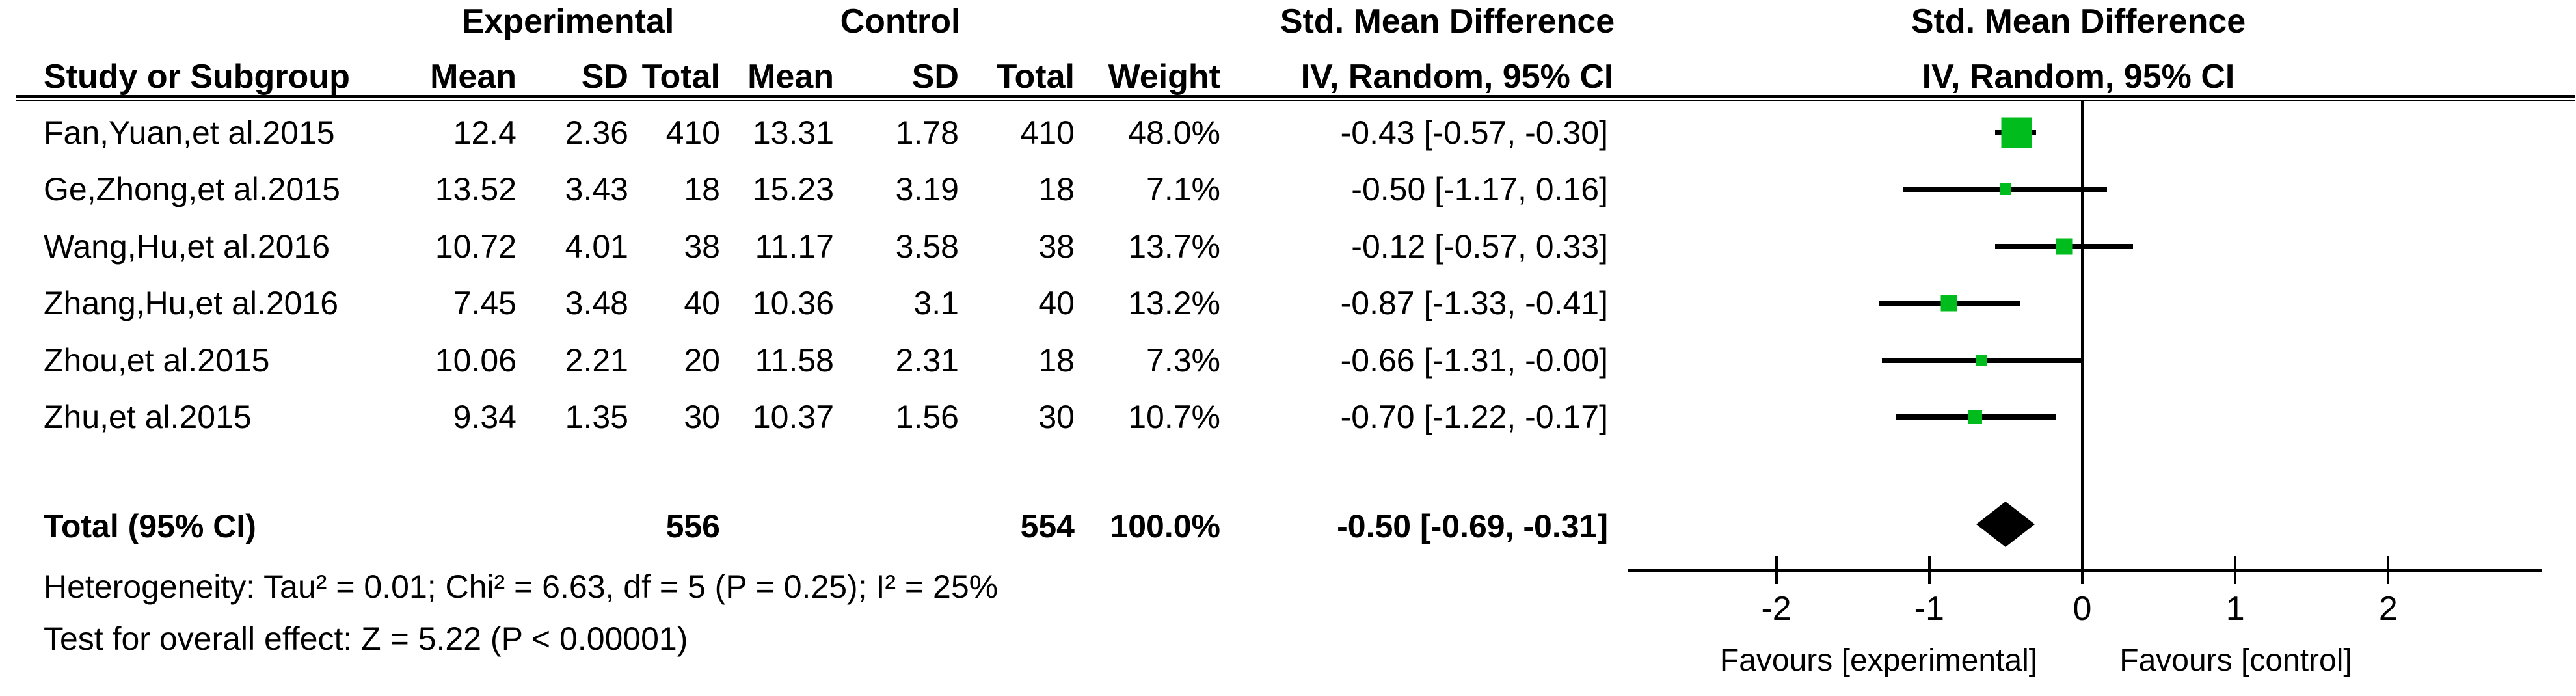  I want to click on cell-e_total: 20, so click(702, 360).